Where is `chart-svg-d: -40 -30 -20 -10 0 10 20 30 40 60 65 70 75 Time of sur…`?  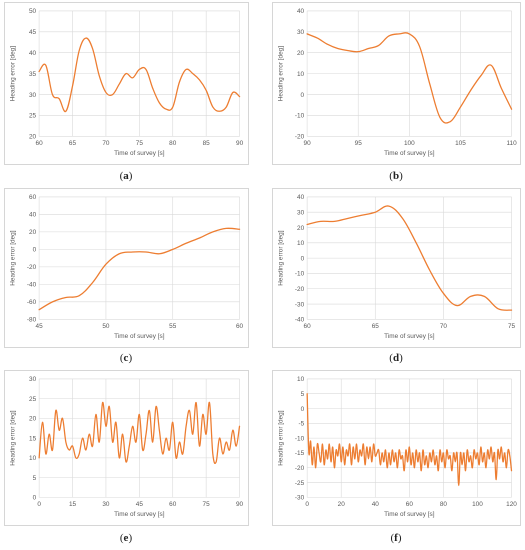 chart-svg-d: -40 -30 -20 -10 0 10 20 30 40 60 65 70 75 Time of sur… is located at coordinates (396, 267).